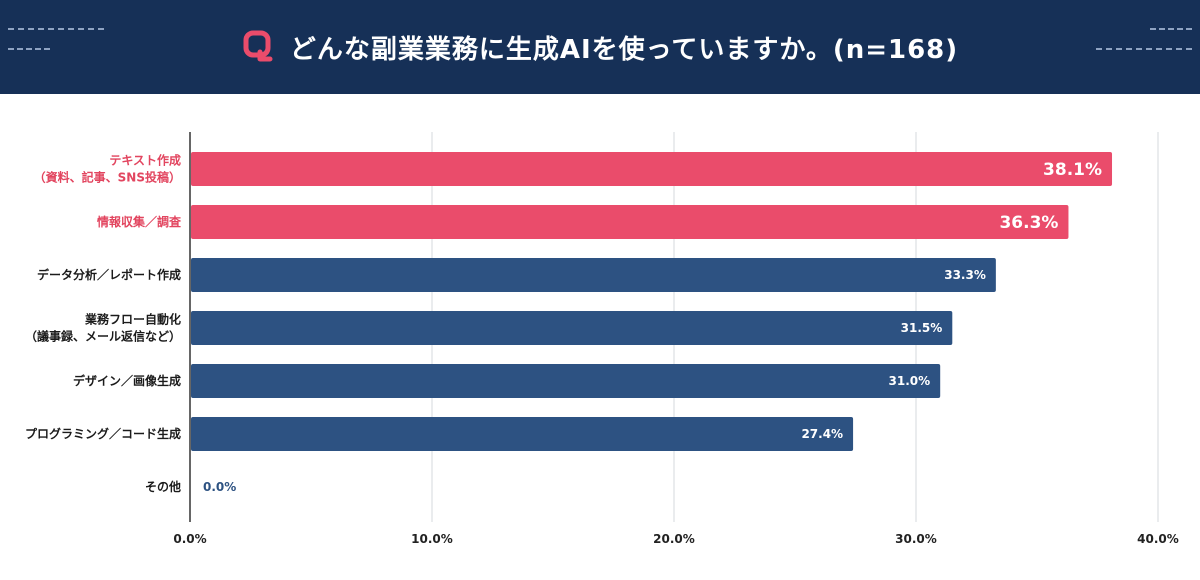 The image size is (1200, 580). What do you see at coordinates (1072, 170) in the screenshot?
I see `value-label: 38.1%` at bounding box center [1072, 170].